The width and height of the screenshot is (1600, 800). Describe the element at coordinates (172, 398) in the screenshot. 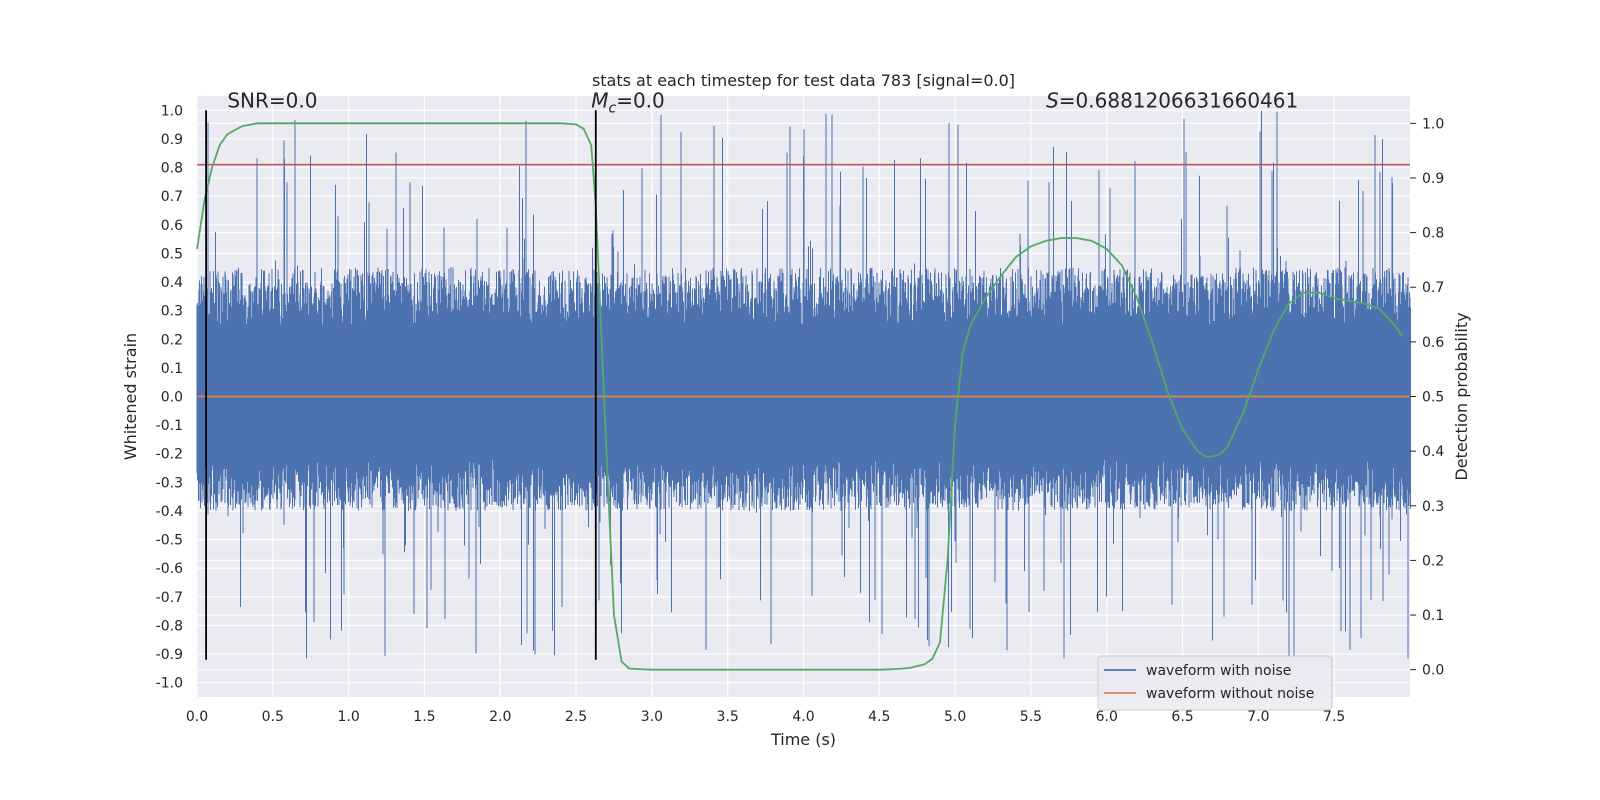

I see `y-tick-label: 0.0` at that location.